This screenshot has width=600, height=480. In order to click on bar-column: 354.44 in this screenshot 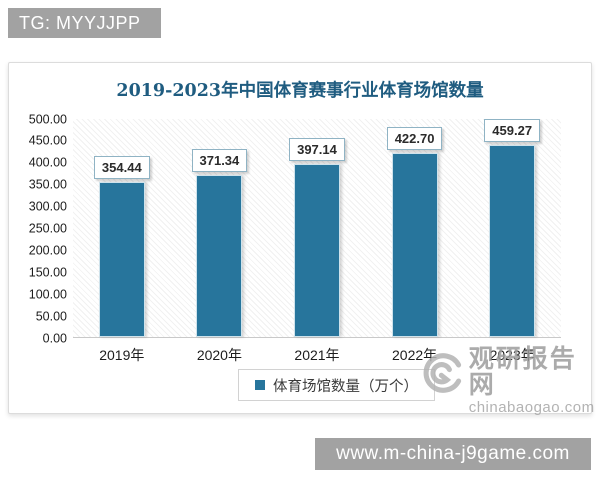, I will do `click(122, 228)`.